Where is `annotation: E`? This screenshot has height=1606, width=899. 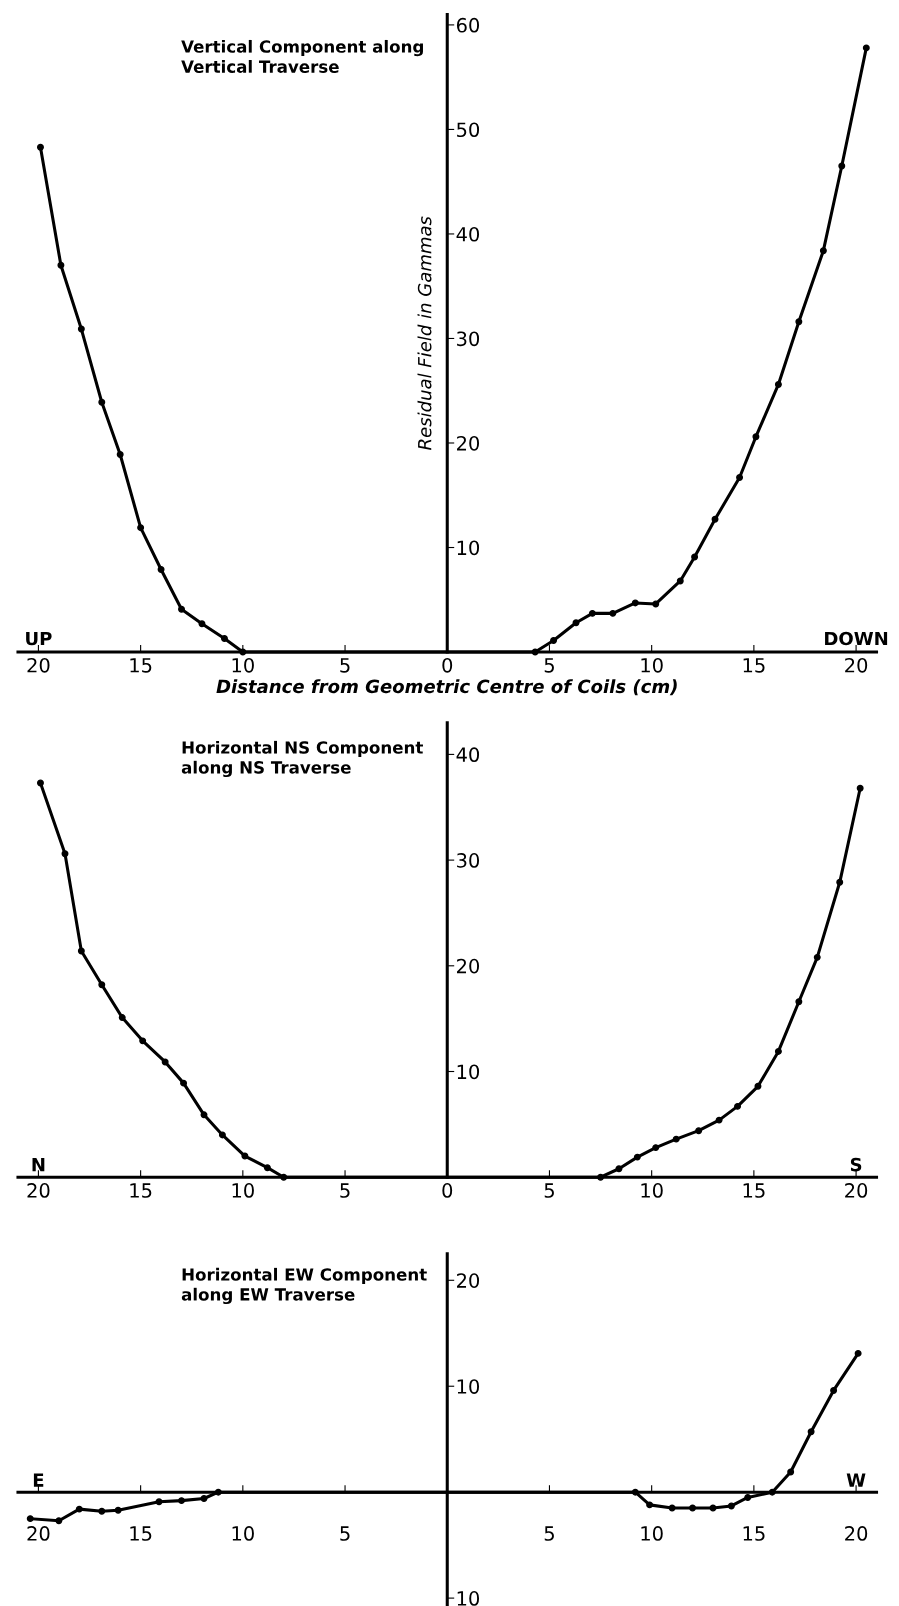 annotation: E is located at coordinates (38, 1480).